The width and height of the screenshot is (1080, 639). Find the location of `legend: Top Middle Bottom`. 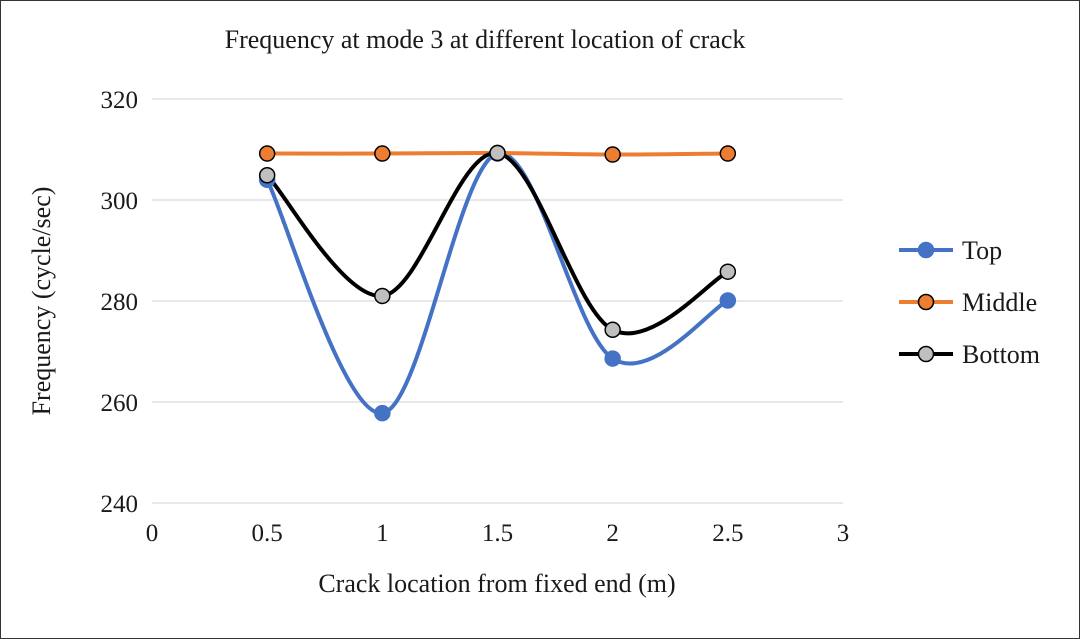

legend: Top Middle Bottom is located at coordinates (969, 302).